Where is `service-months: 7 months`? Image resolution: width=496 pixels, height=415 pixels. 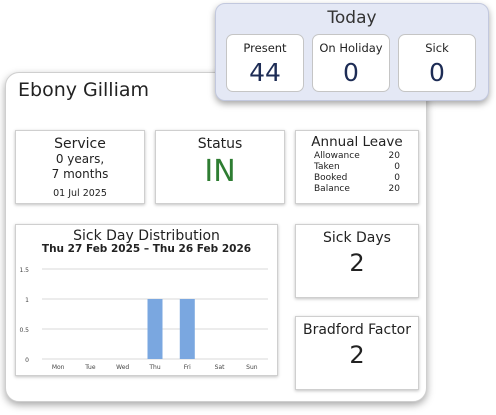
service-months: 7 months is located at coordinates (80, 174).